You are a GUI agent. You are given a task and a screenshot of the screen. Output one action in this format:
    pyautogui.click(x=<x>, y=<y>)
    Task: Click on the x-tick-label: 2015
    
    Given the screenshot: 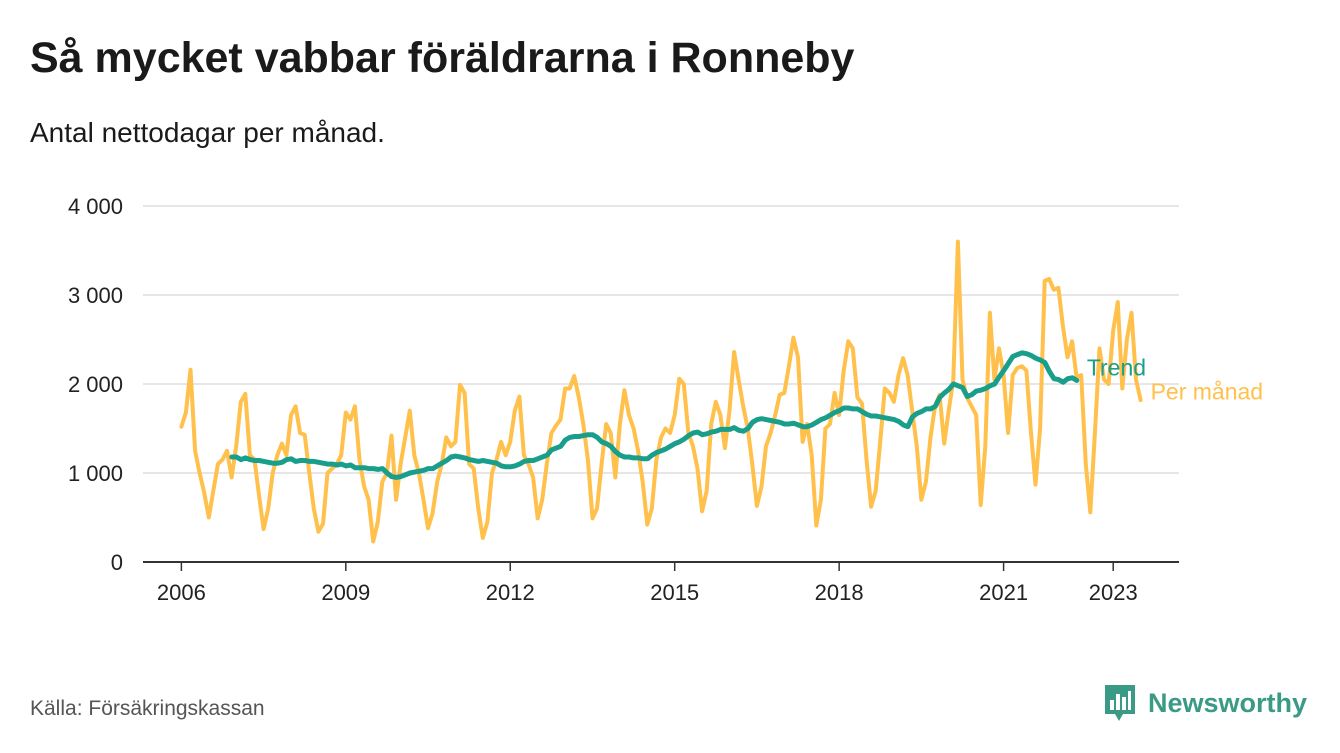 What is the action you would take?
    pyautogui.click(x=674, y=592)
    